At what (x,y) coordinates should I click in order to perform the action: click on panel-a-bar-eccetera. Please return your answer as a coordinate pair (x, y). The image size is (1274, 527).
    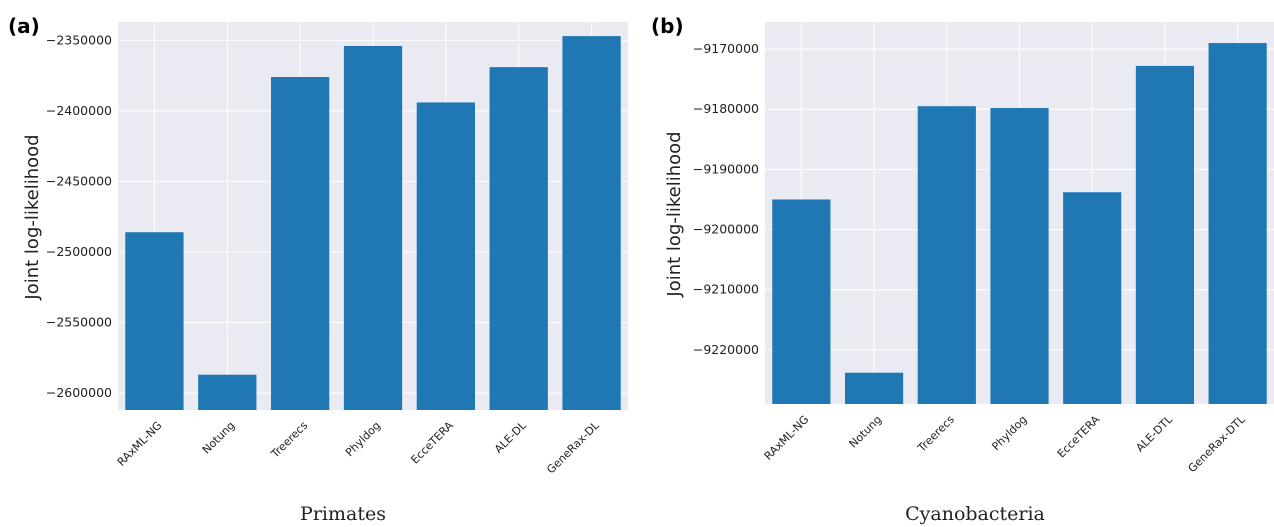
    Looking at the image, I should click on (445, 256).